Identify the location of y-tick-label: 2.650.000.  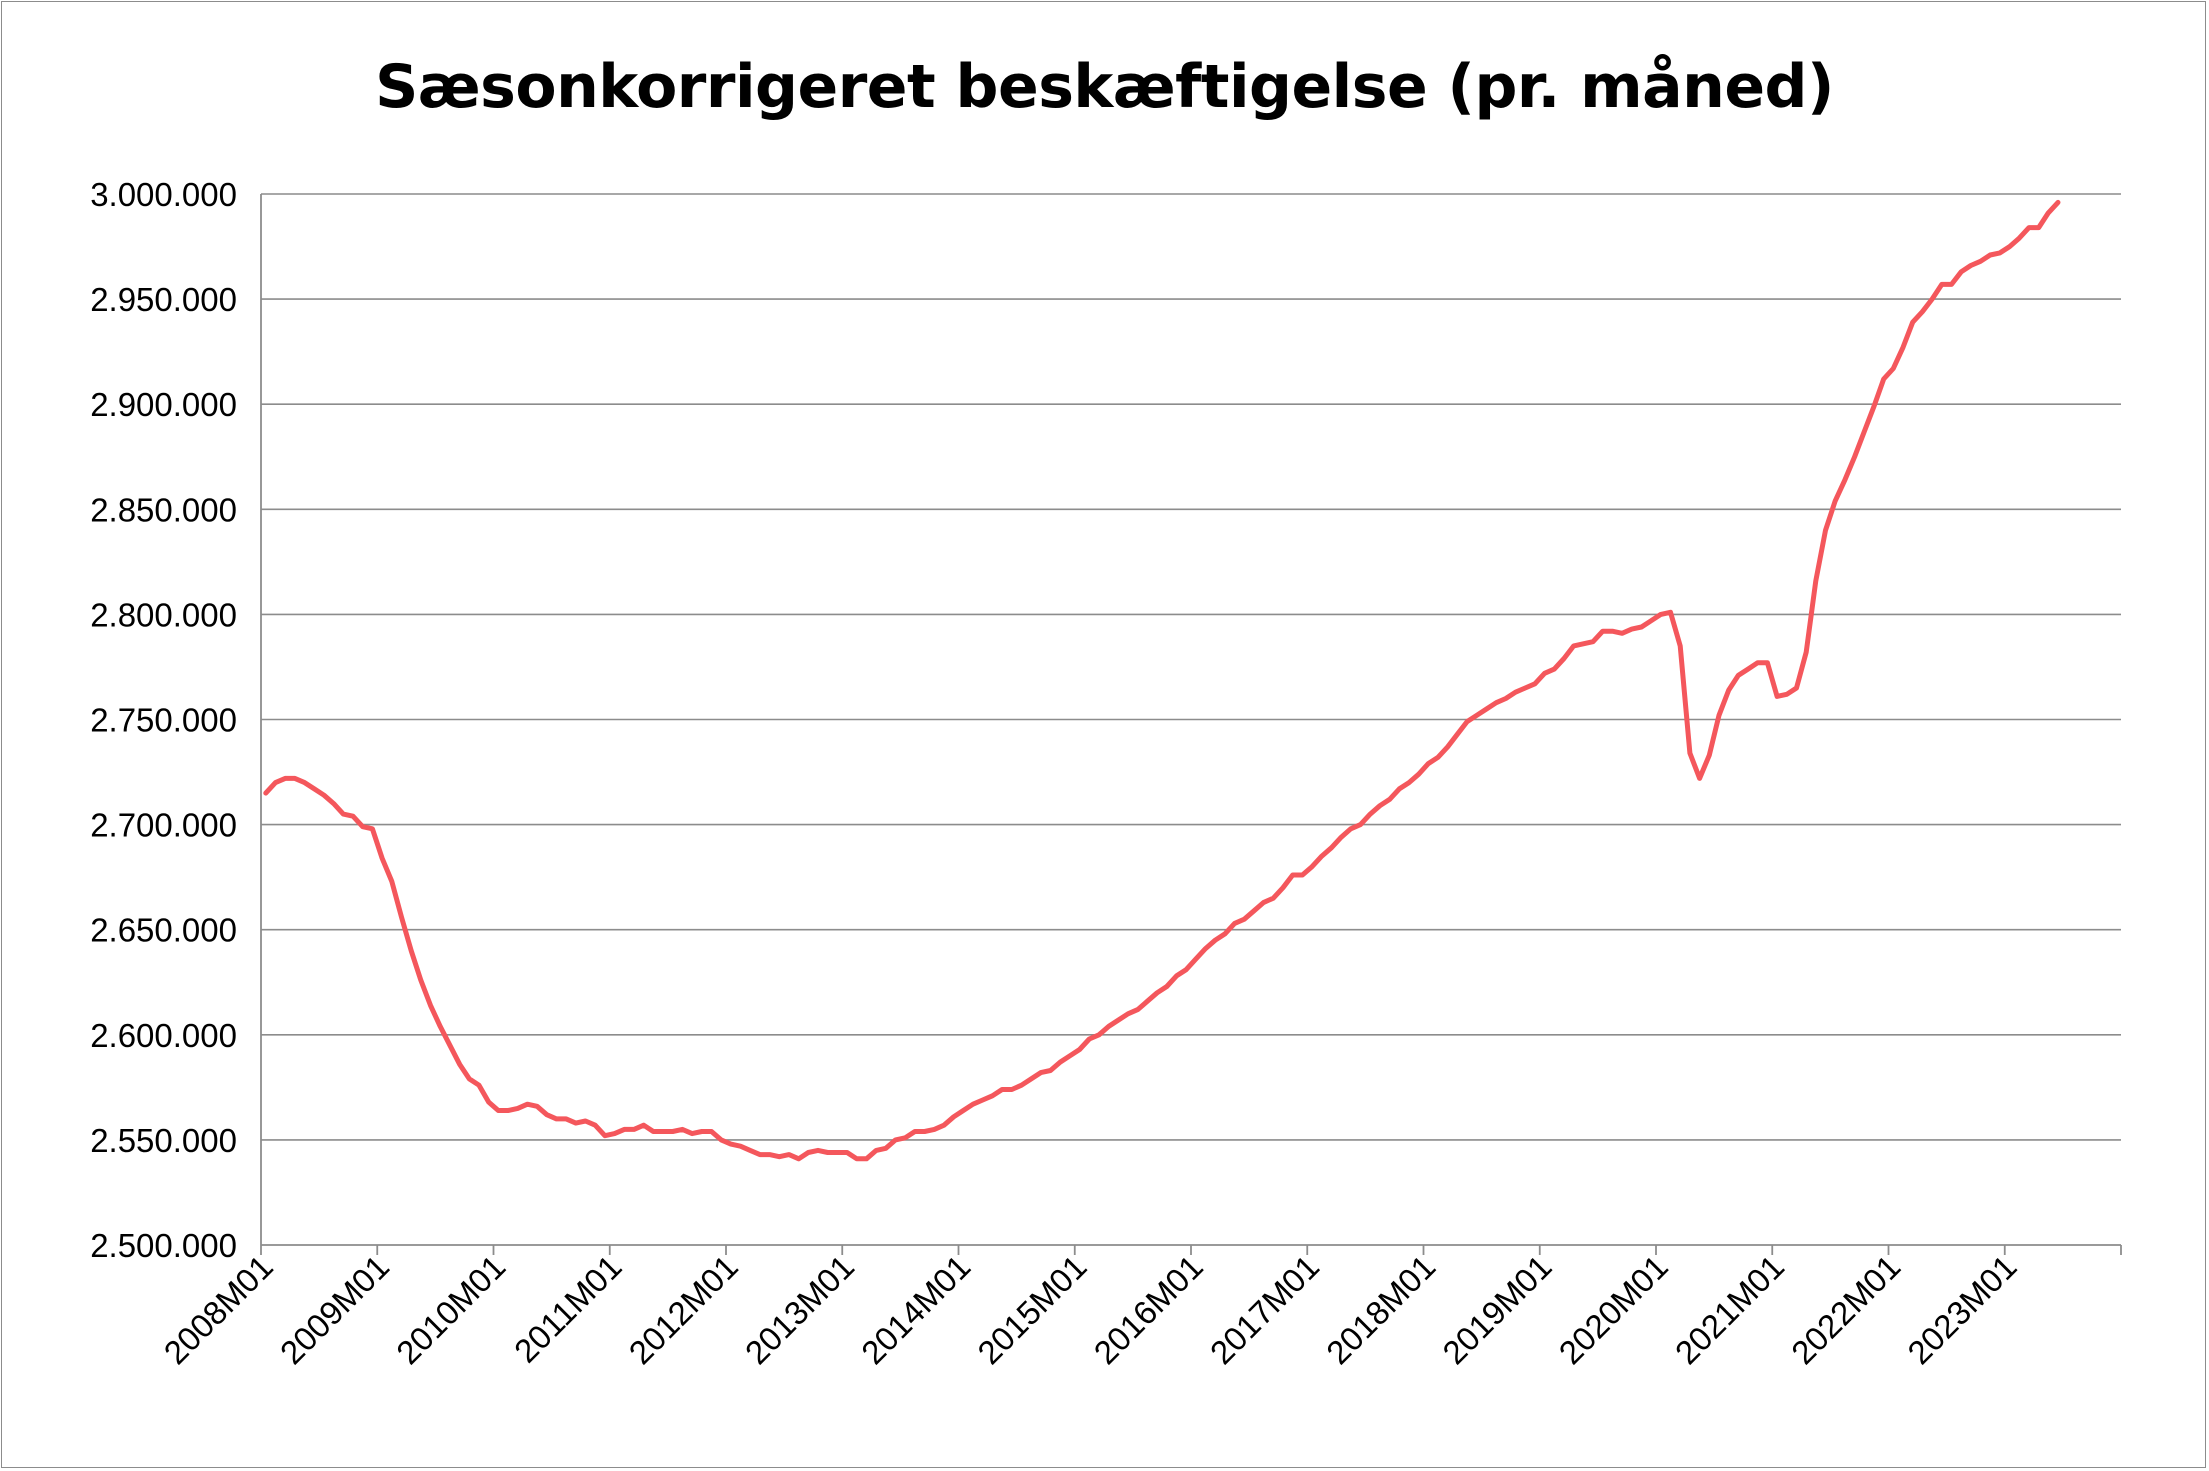
(163, 930).